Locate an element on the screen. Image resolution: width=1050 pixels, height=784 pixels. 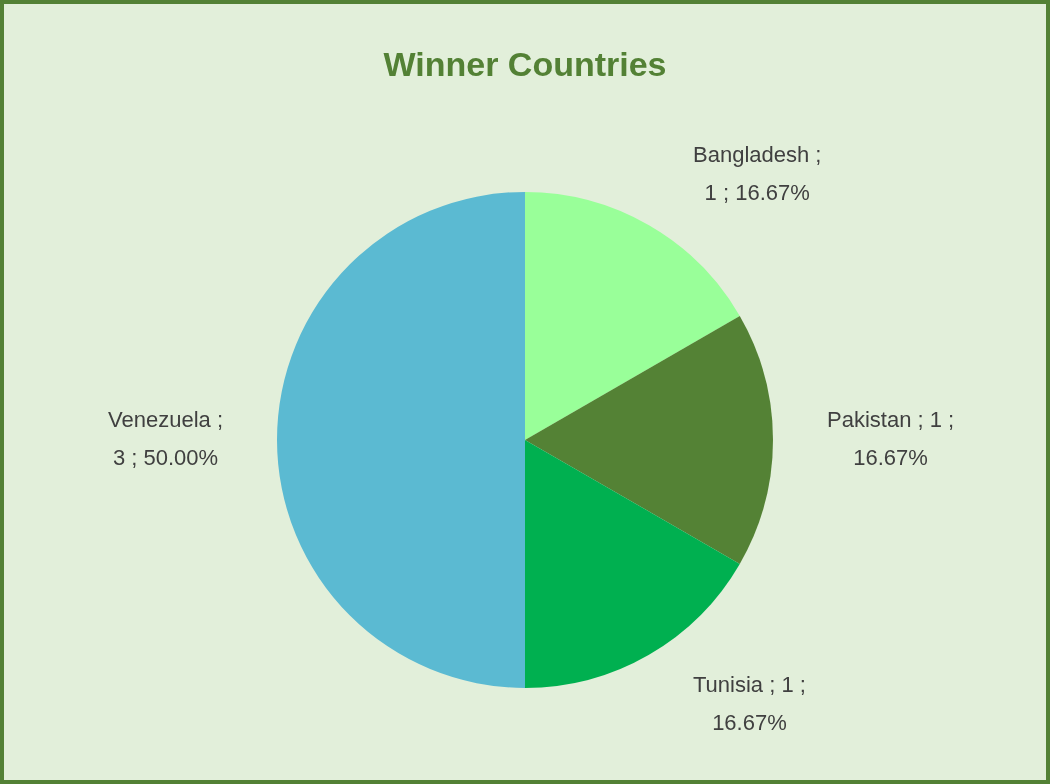
slice-label: Tunisia ; 1 ; 16.67% is located at coordinates (749, 703).